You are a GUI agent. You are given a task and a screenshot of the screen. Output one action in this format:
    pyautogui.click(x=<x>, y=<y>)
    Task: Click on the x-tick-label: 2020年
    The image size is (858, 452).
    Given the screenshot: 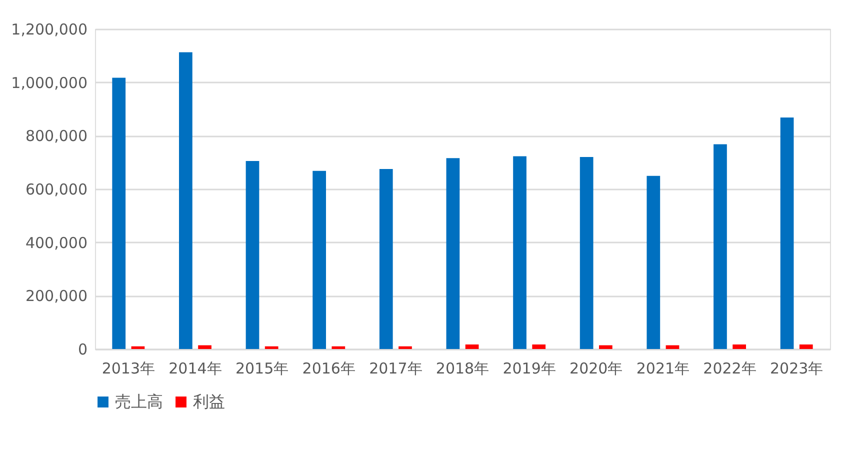 What is the action you would take?
    pyautogui.click(x=596, y=369)
    